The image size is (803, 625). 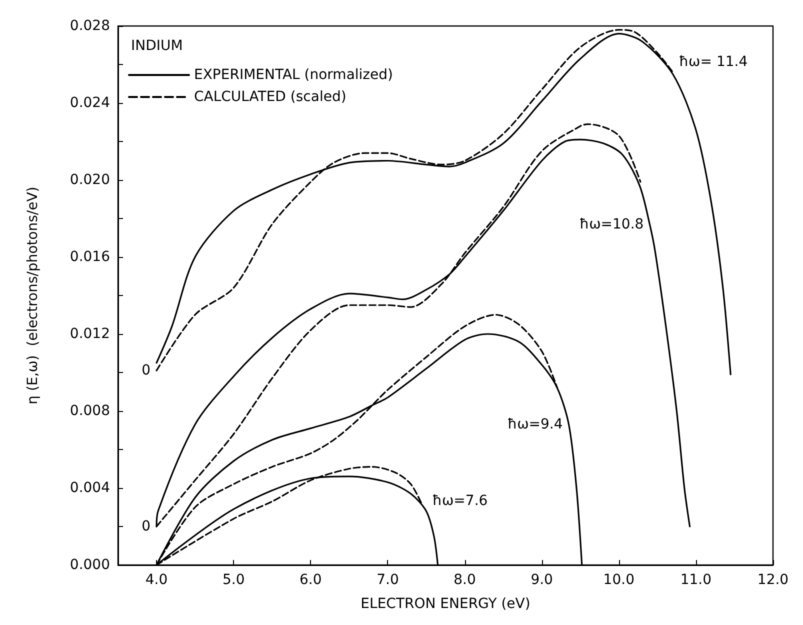 What do you see at coordinates (618, 580) in the screenshot?
I see `x-tick-label: 10.0` at bounding box center [618, 580].